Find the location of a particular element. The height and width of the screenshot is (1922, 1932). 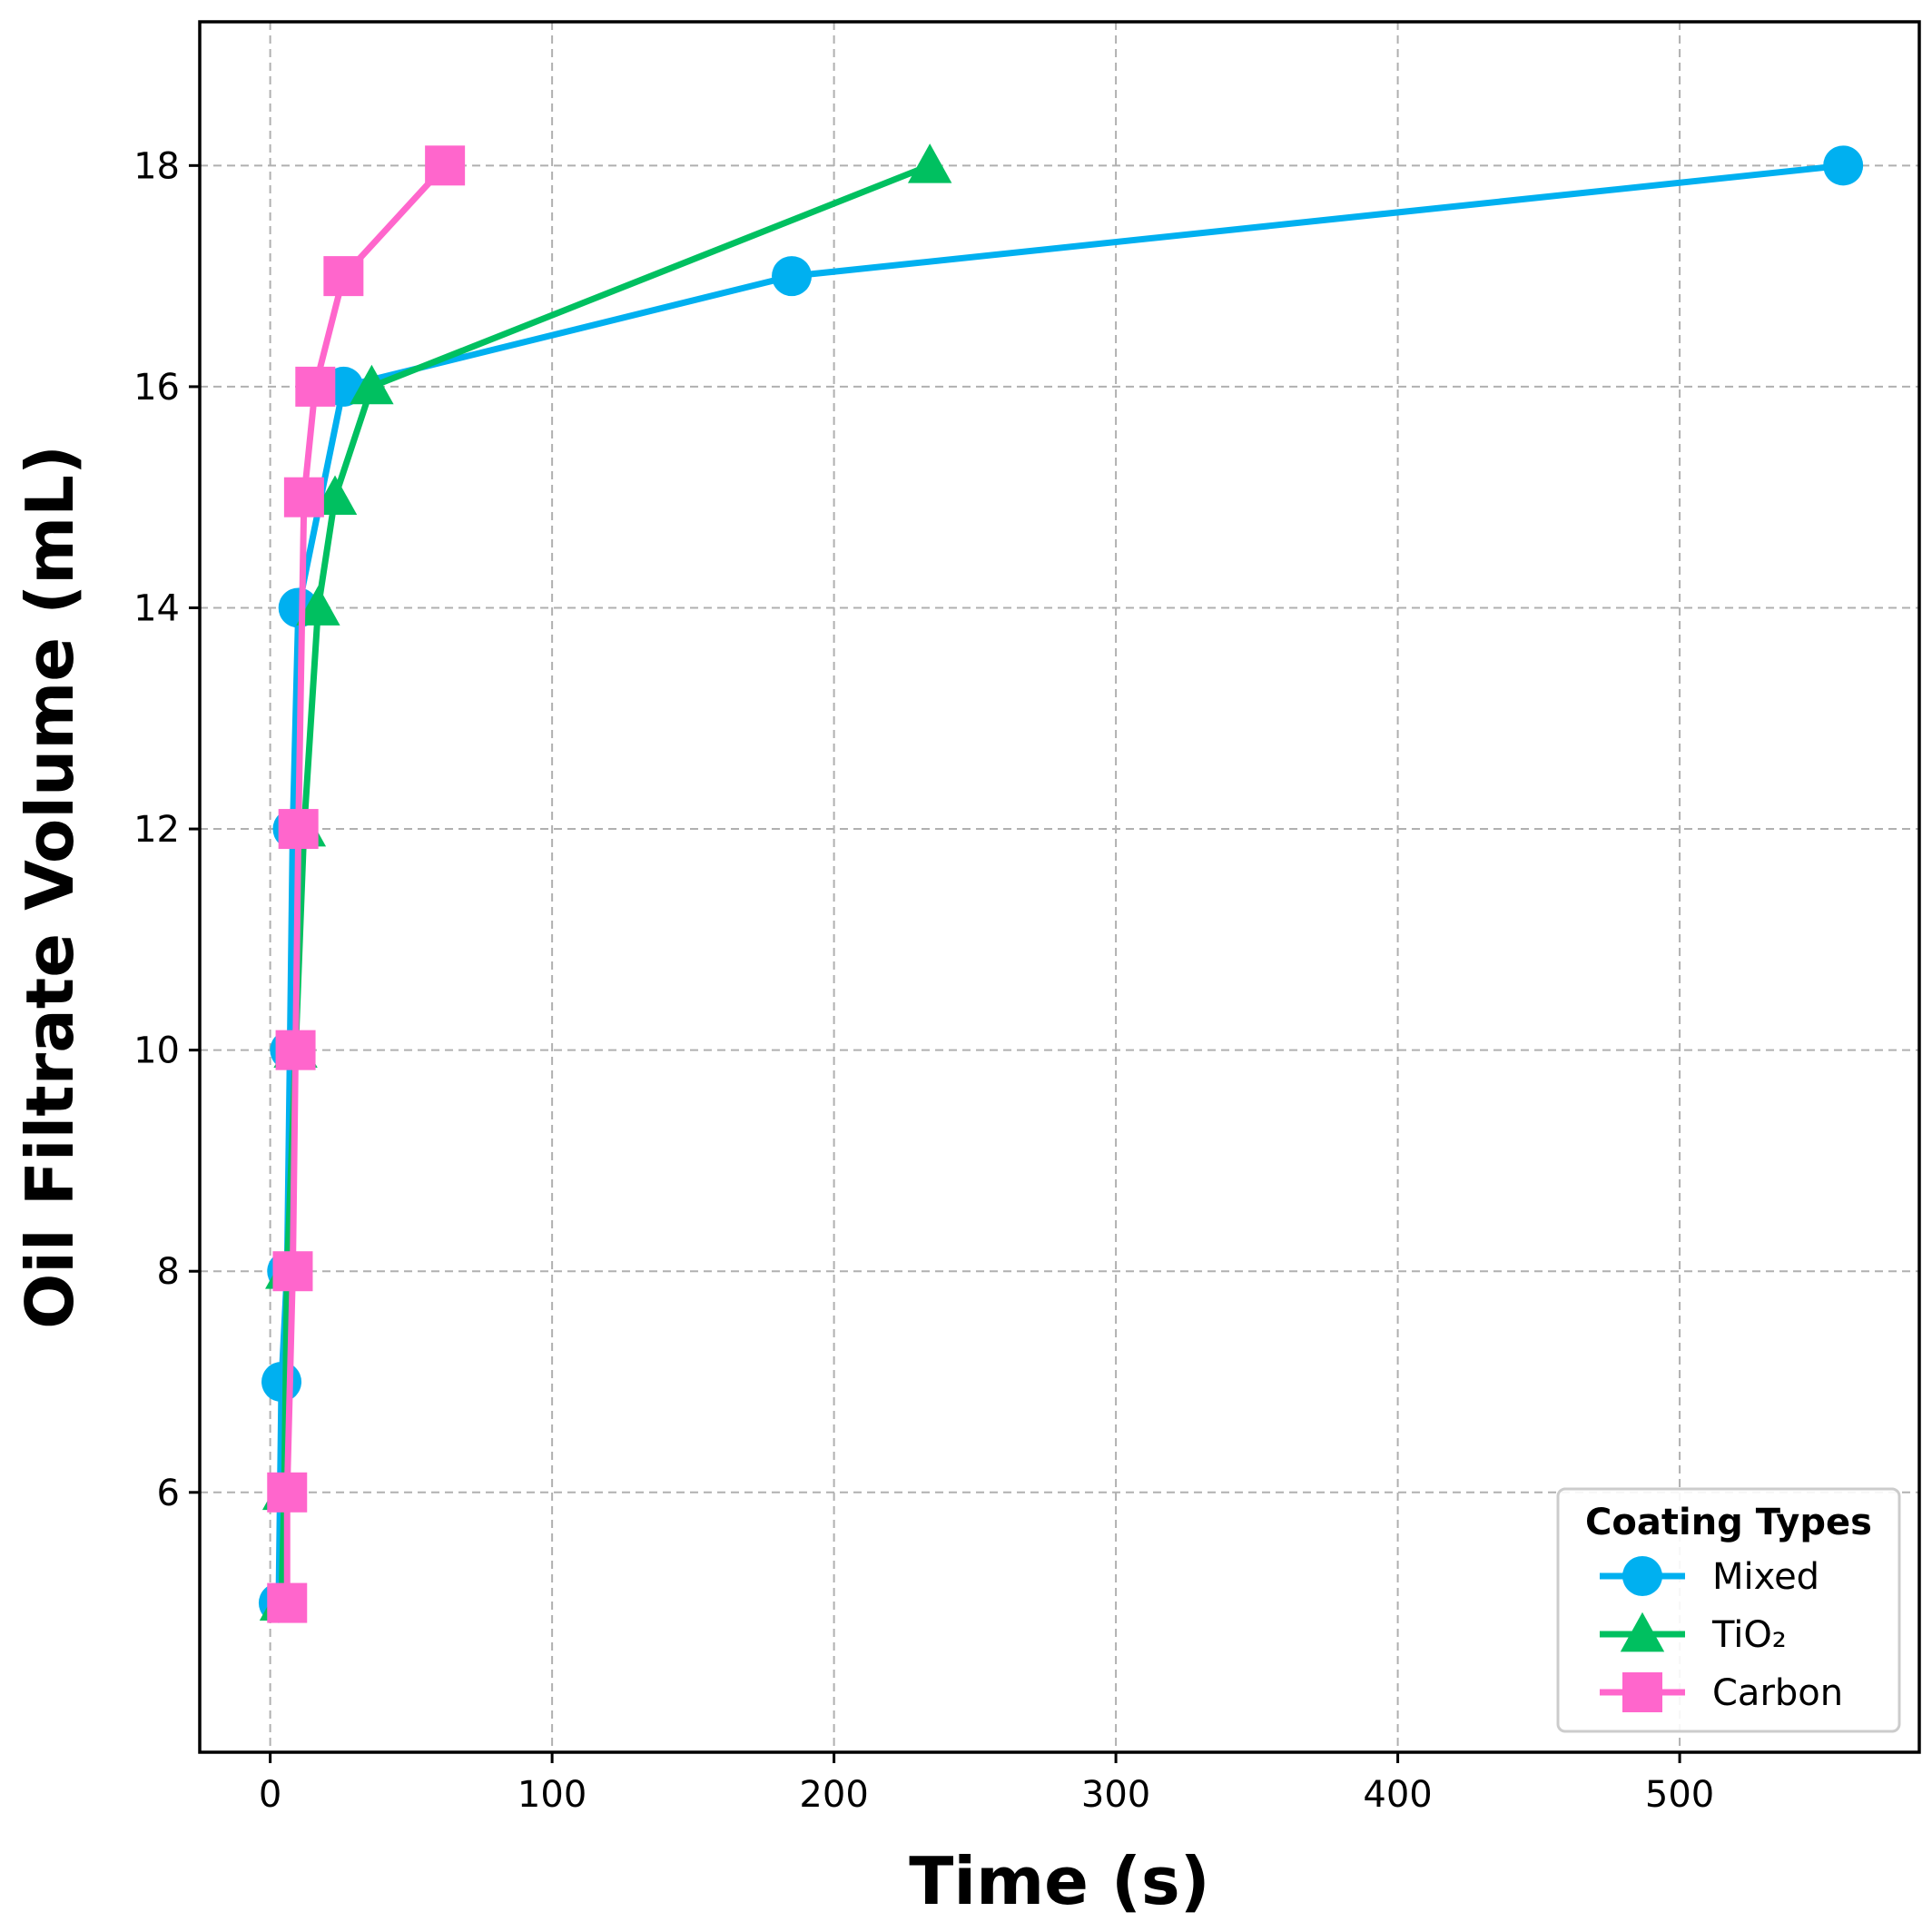

legend-entry: Carbon is located at coordinates (1722, 1693).